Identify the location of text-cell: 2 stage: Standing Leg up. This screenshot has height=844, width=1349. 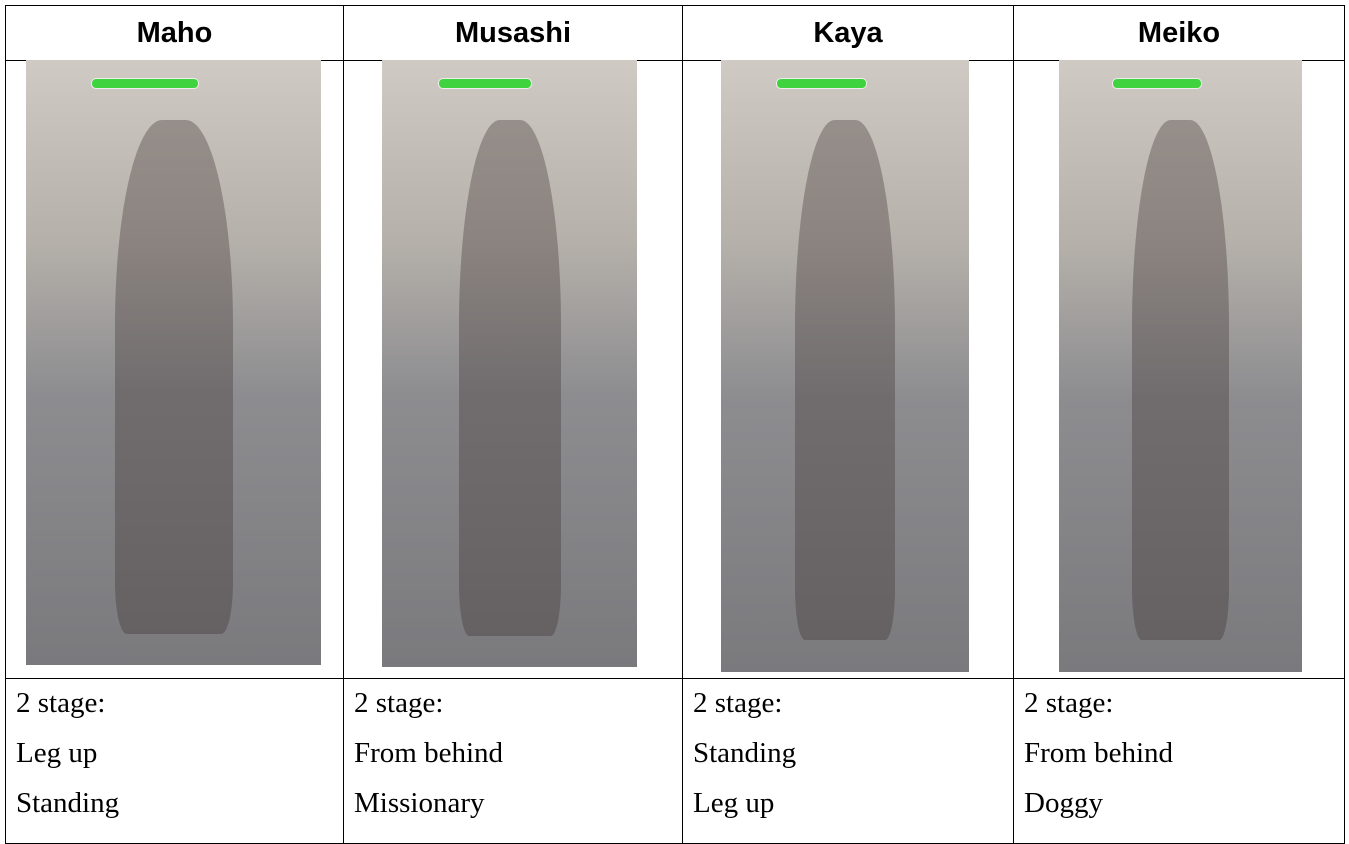
(848, 761).